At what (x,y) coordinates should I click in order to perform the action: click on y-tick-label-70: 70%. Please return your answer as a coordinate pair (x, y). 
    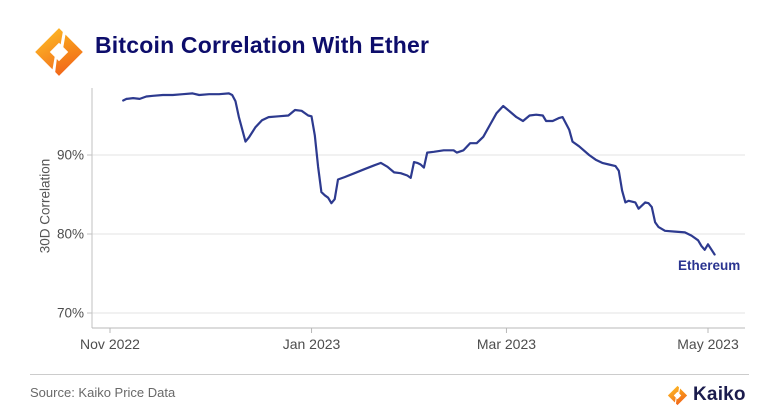
    Looking at the image, I should click on (70, 313).